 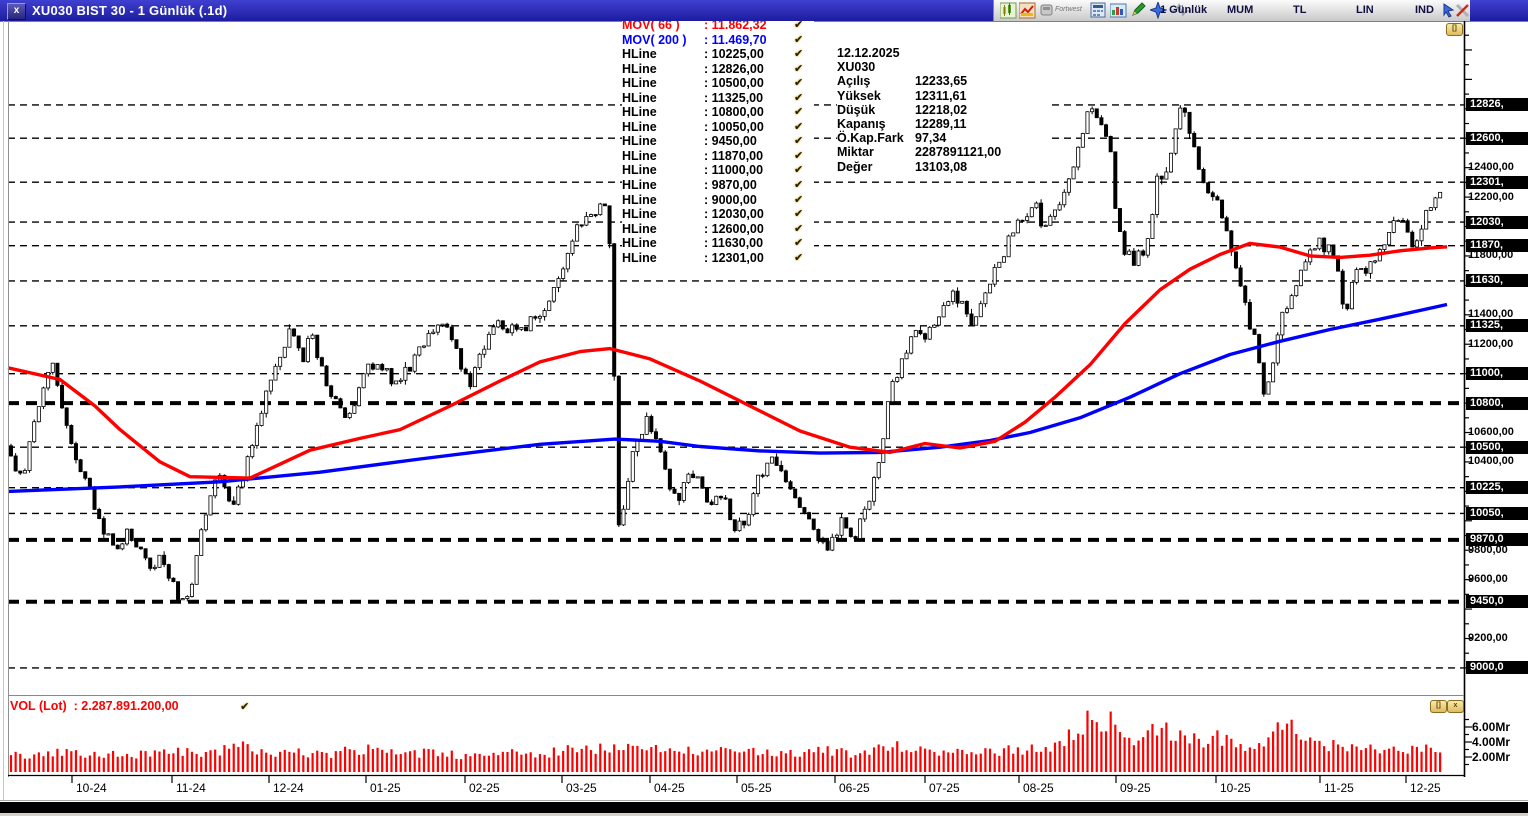 What do you see at coordinates (713, 243) in the screenshot?
I see `legend-row: HLine: 11630,00 ✔` at bounding box center [713, 243].